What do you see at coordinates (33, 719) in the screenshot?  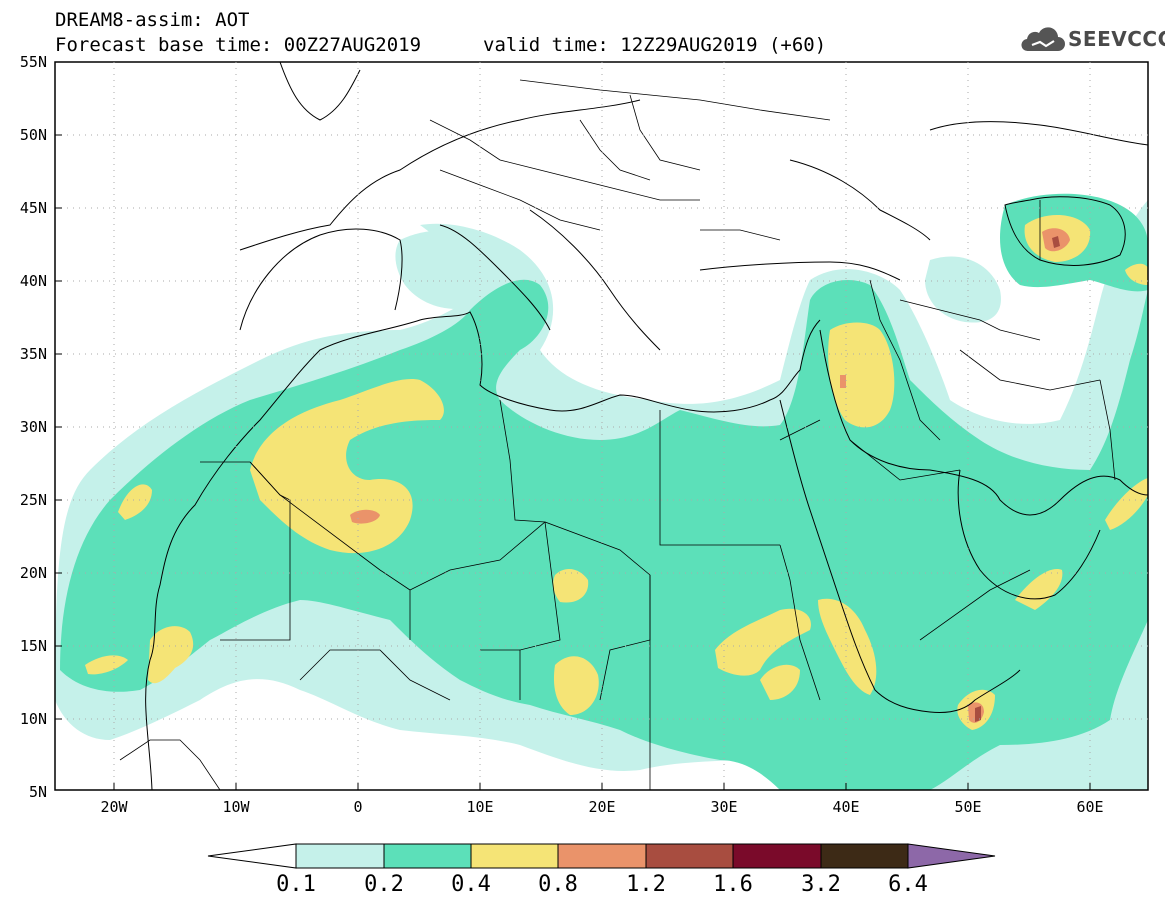 I see `lat-label: 10N` at bounding box center [33, 719].